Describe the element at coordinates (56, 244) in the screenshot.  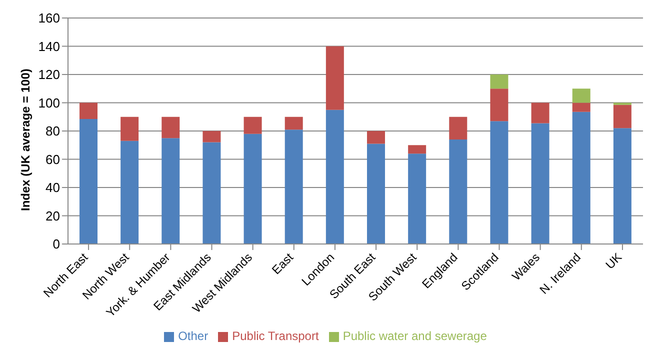
I see `y-tick-label: 0` at that location.